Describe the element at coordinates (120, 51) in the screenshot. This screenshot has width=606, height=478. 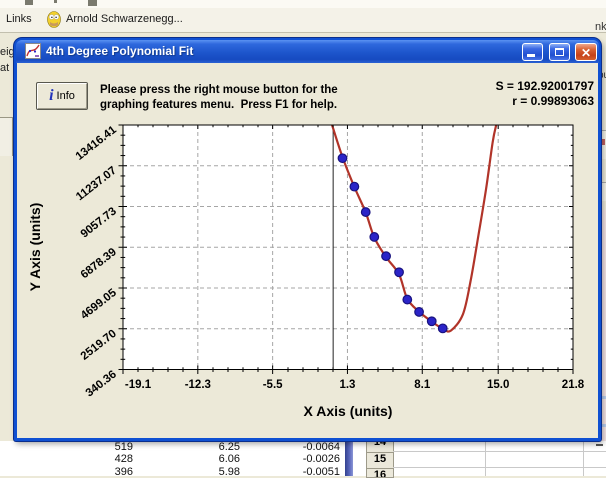
I see `dialog-title: 4th Degree Polynomial Fit` at that location.